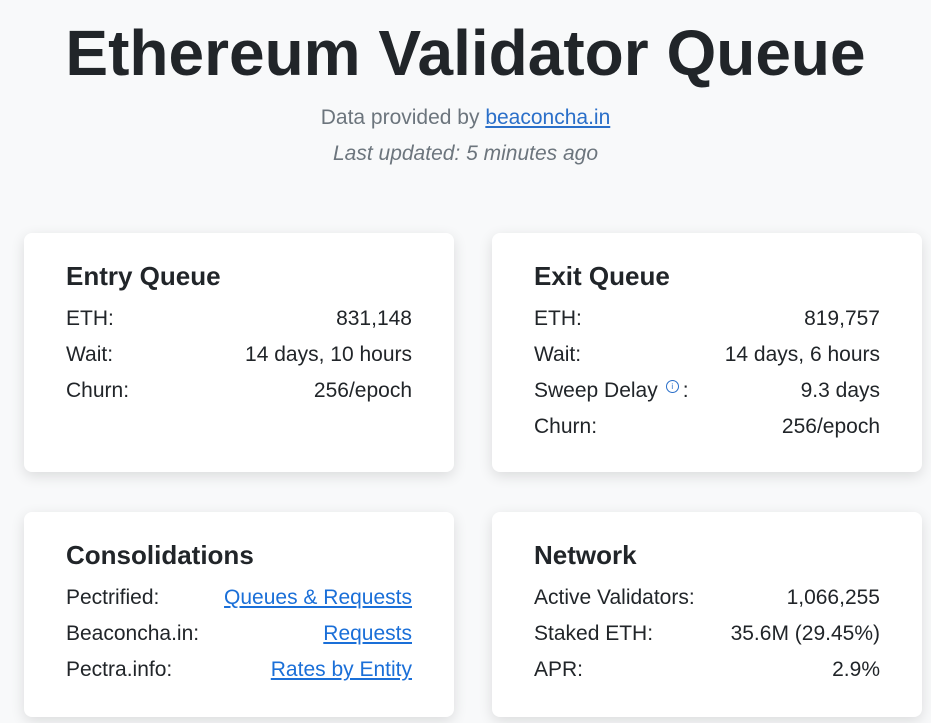 Image resolution: width=931 pixels, height=723 pixels. What do you see at coordinates (367, 633) in the screenshot?
I see `beaconchain-requests-link: Requests` at bounding box center [367, 633].